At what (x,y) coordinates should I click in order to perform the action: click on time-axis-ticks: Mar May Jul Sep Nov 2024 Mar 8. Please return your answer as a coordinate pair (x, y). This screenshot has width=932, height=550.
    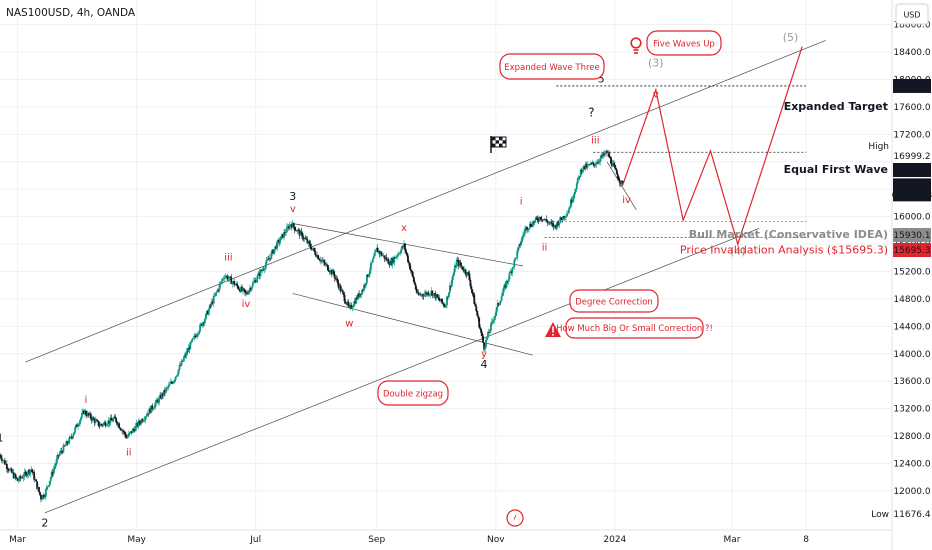
    Looking at the image, I should click on (409, 540).